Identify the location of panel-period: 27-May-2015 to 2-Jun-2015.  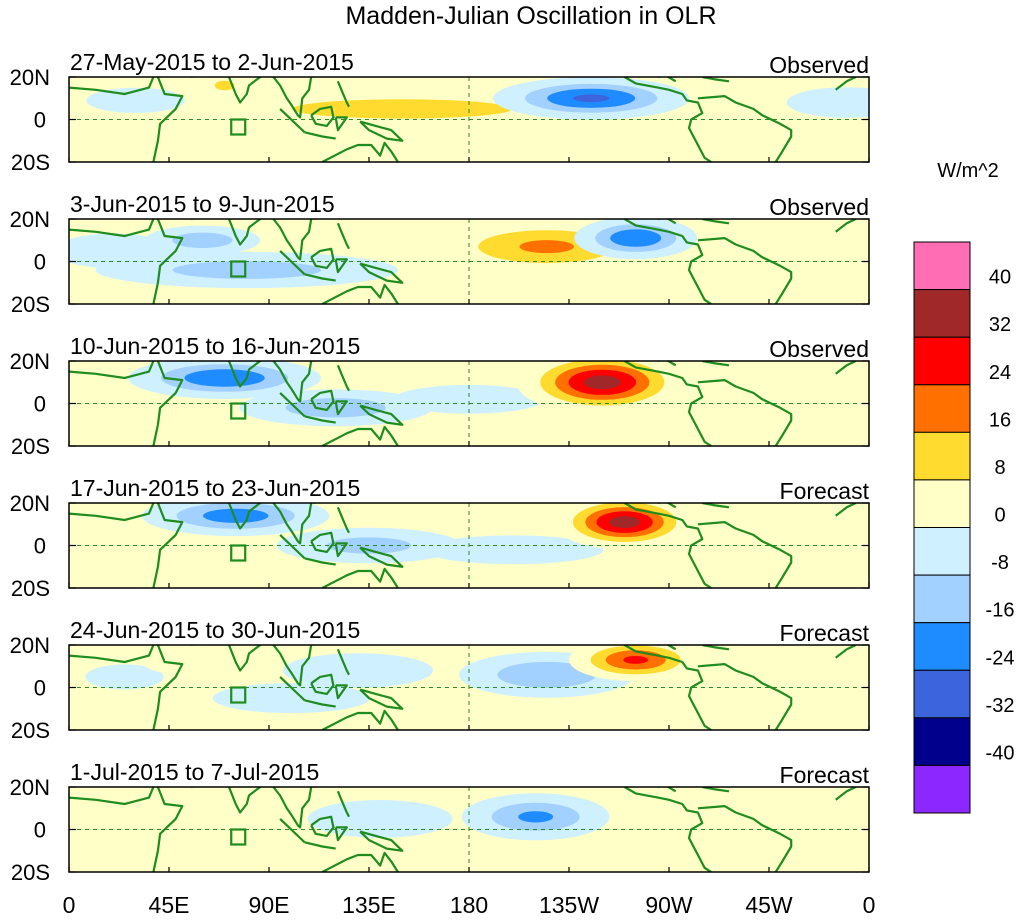
(212, 62).